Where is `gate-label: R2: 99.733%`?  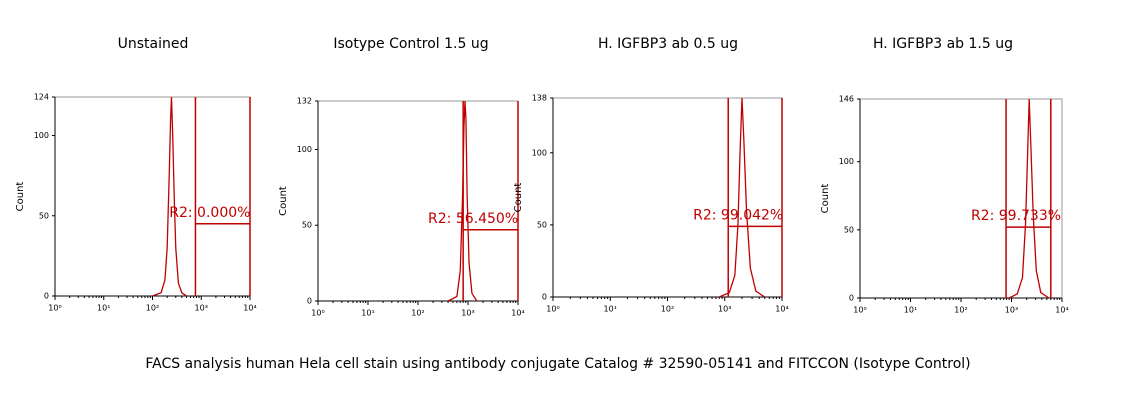 gate-label: R2: 99.733% is located at coordinates (1016, 216).